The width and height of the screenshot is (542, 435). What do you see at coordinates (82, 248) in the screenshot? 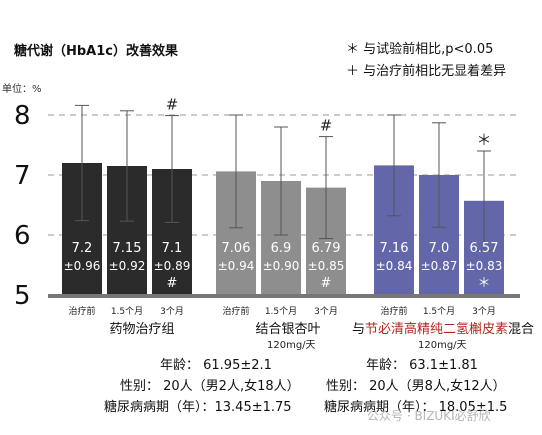
I see `value-label-s0-c0: 7.2` at bounding box center [82, 248].